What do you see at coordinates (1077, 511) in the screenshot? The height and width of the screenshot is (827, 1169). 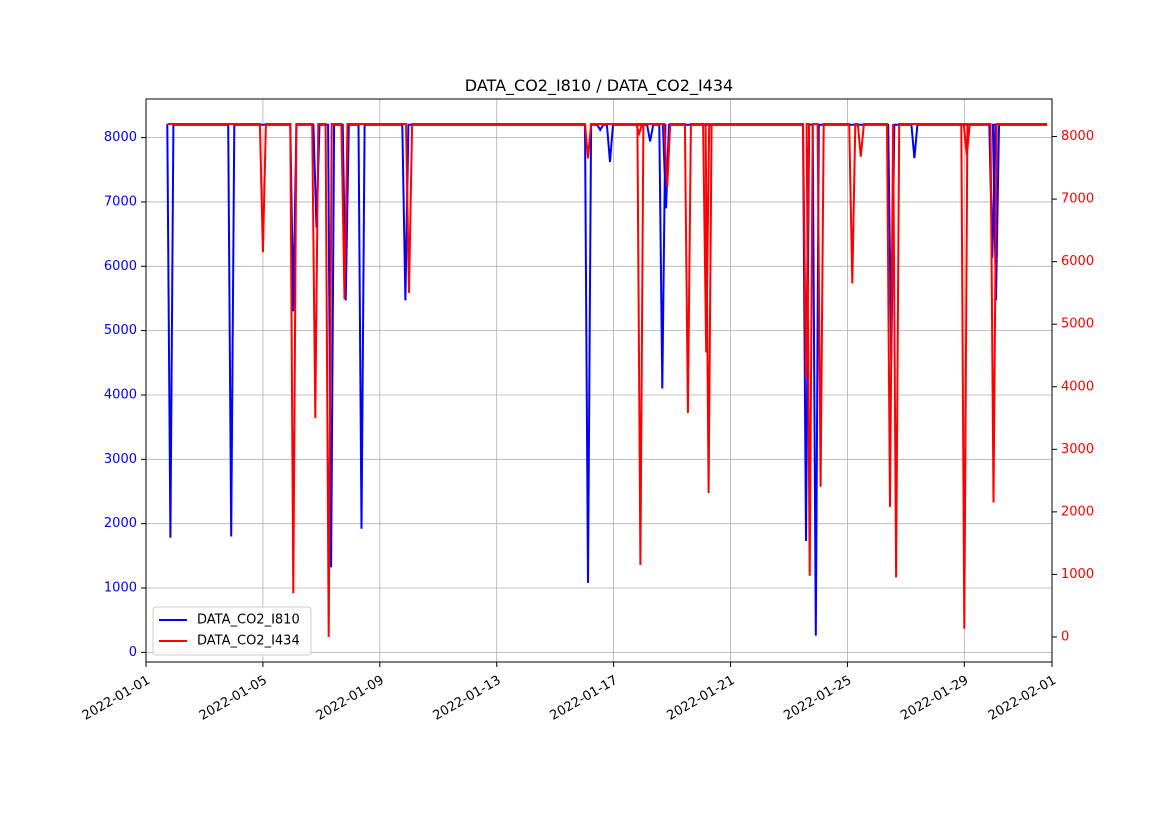 I see `y-right-tick-label: 2000` at bounding box center [1077, 511].